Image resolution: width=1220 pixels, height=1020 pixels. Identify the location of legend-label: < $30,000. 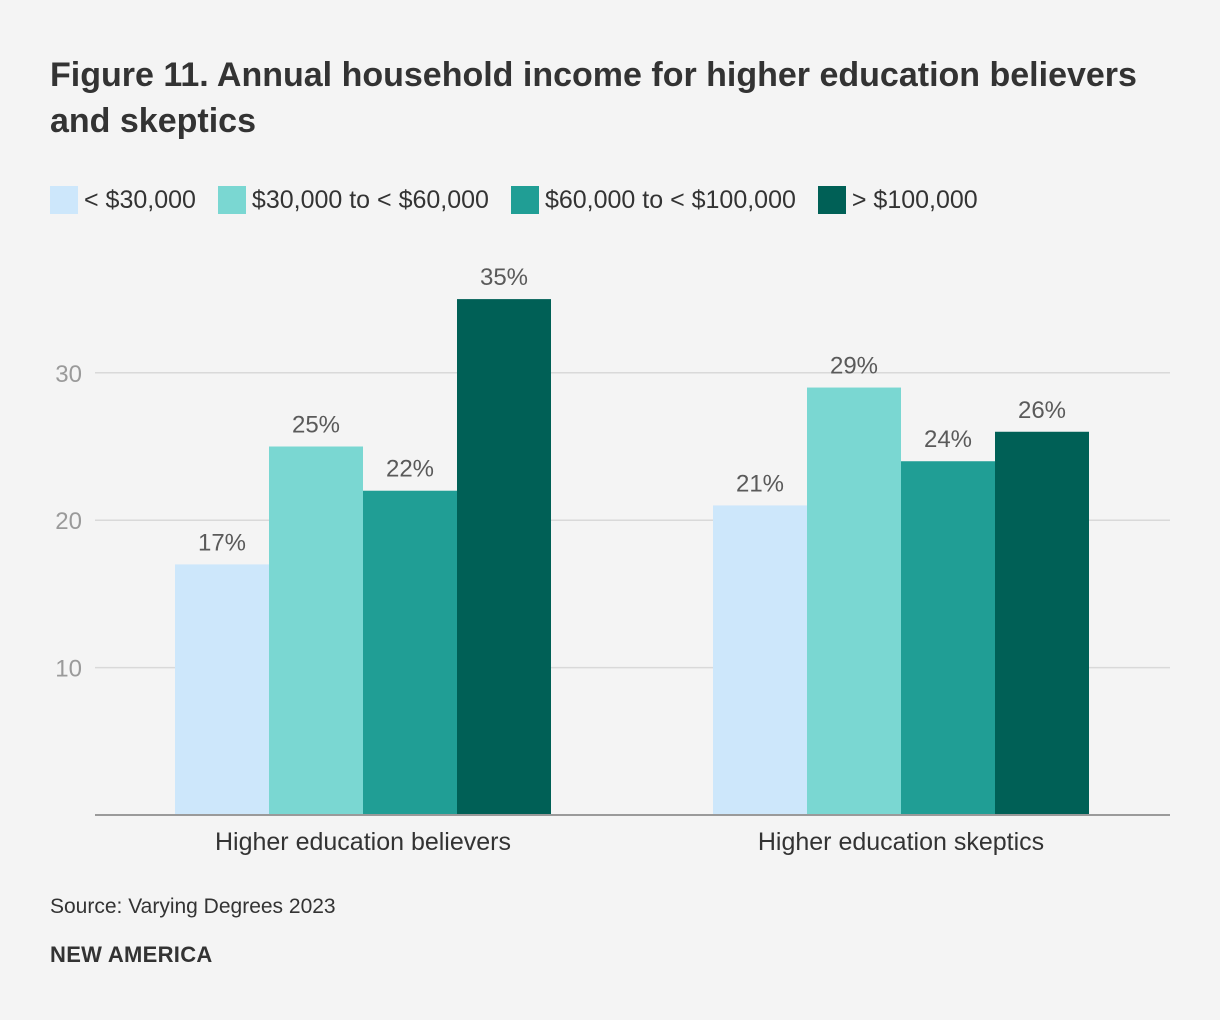
(140, 199).